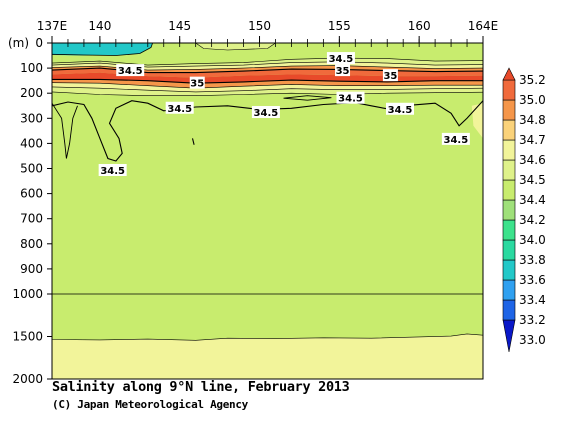 This screenshot has width=570, height=423. What do you see at coordinates (532, 280) in the screenshot?
I see `colorbar-level-label: 33.6` at bounding box center [532, 280].